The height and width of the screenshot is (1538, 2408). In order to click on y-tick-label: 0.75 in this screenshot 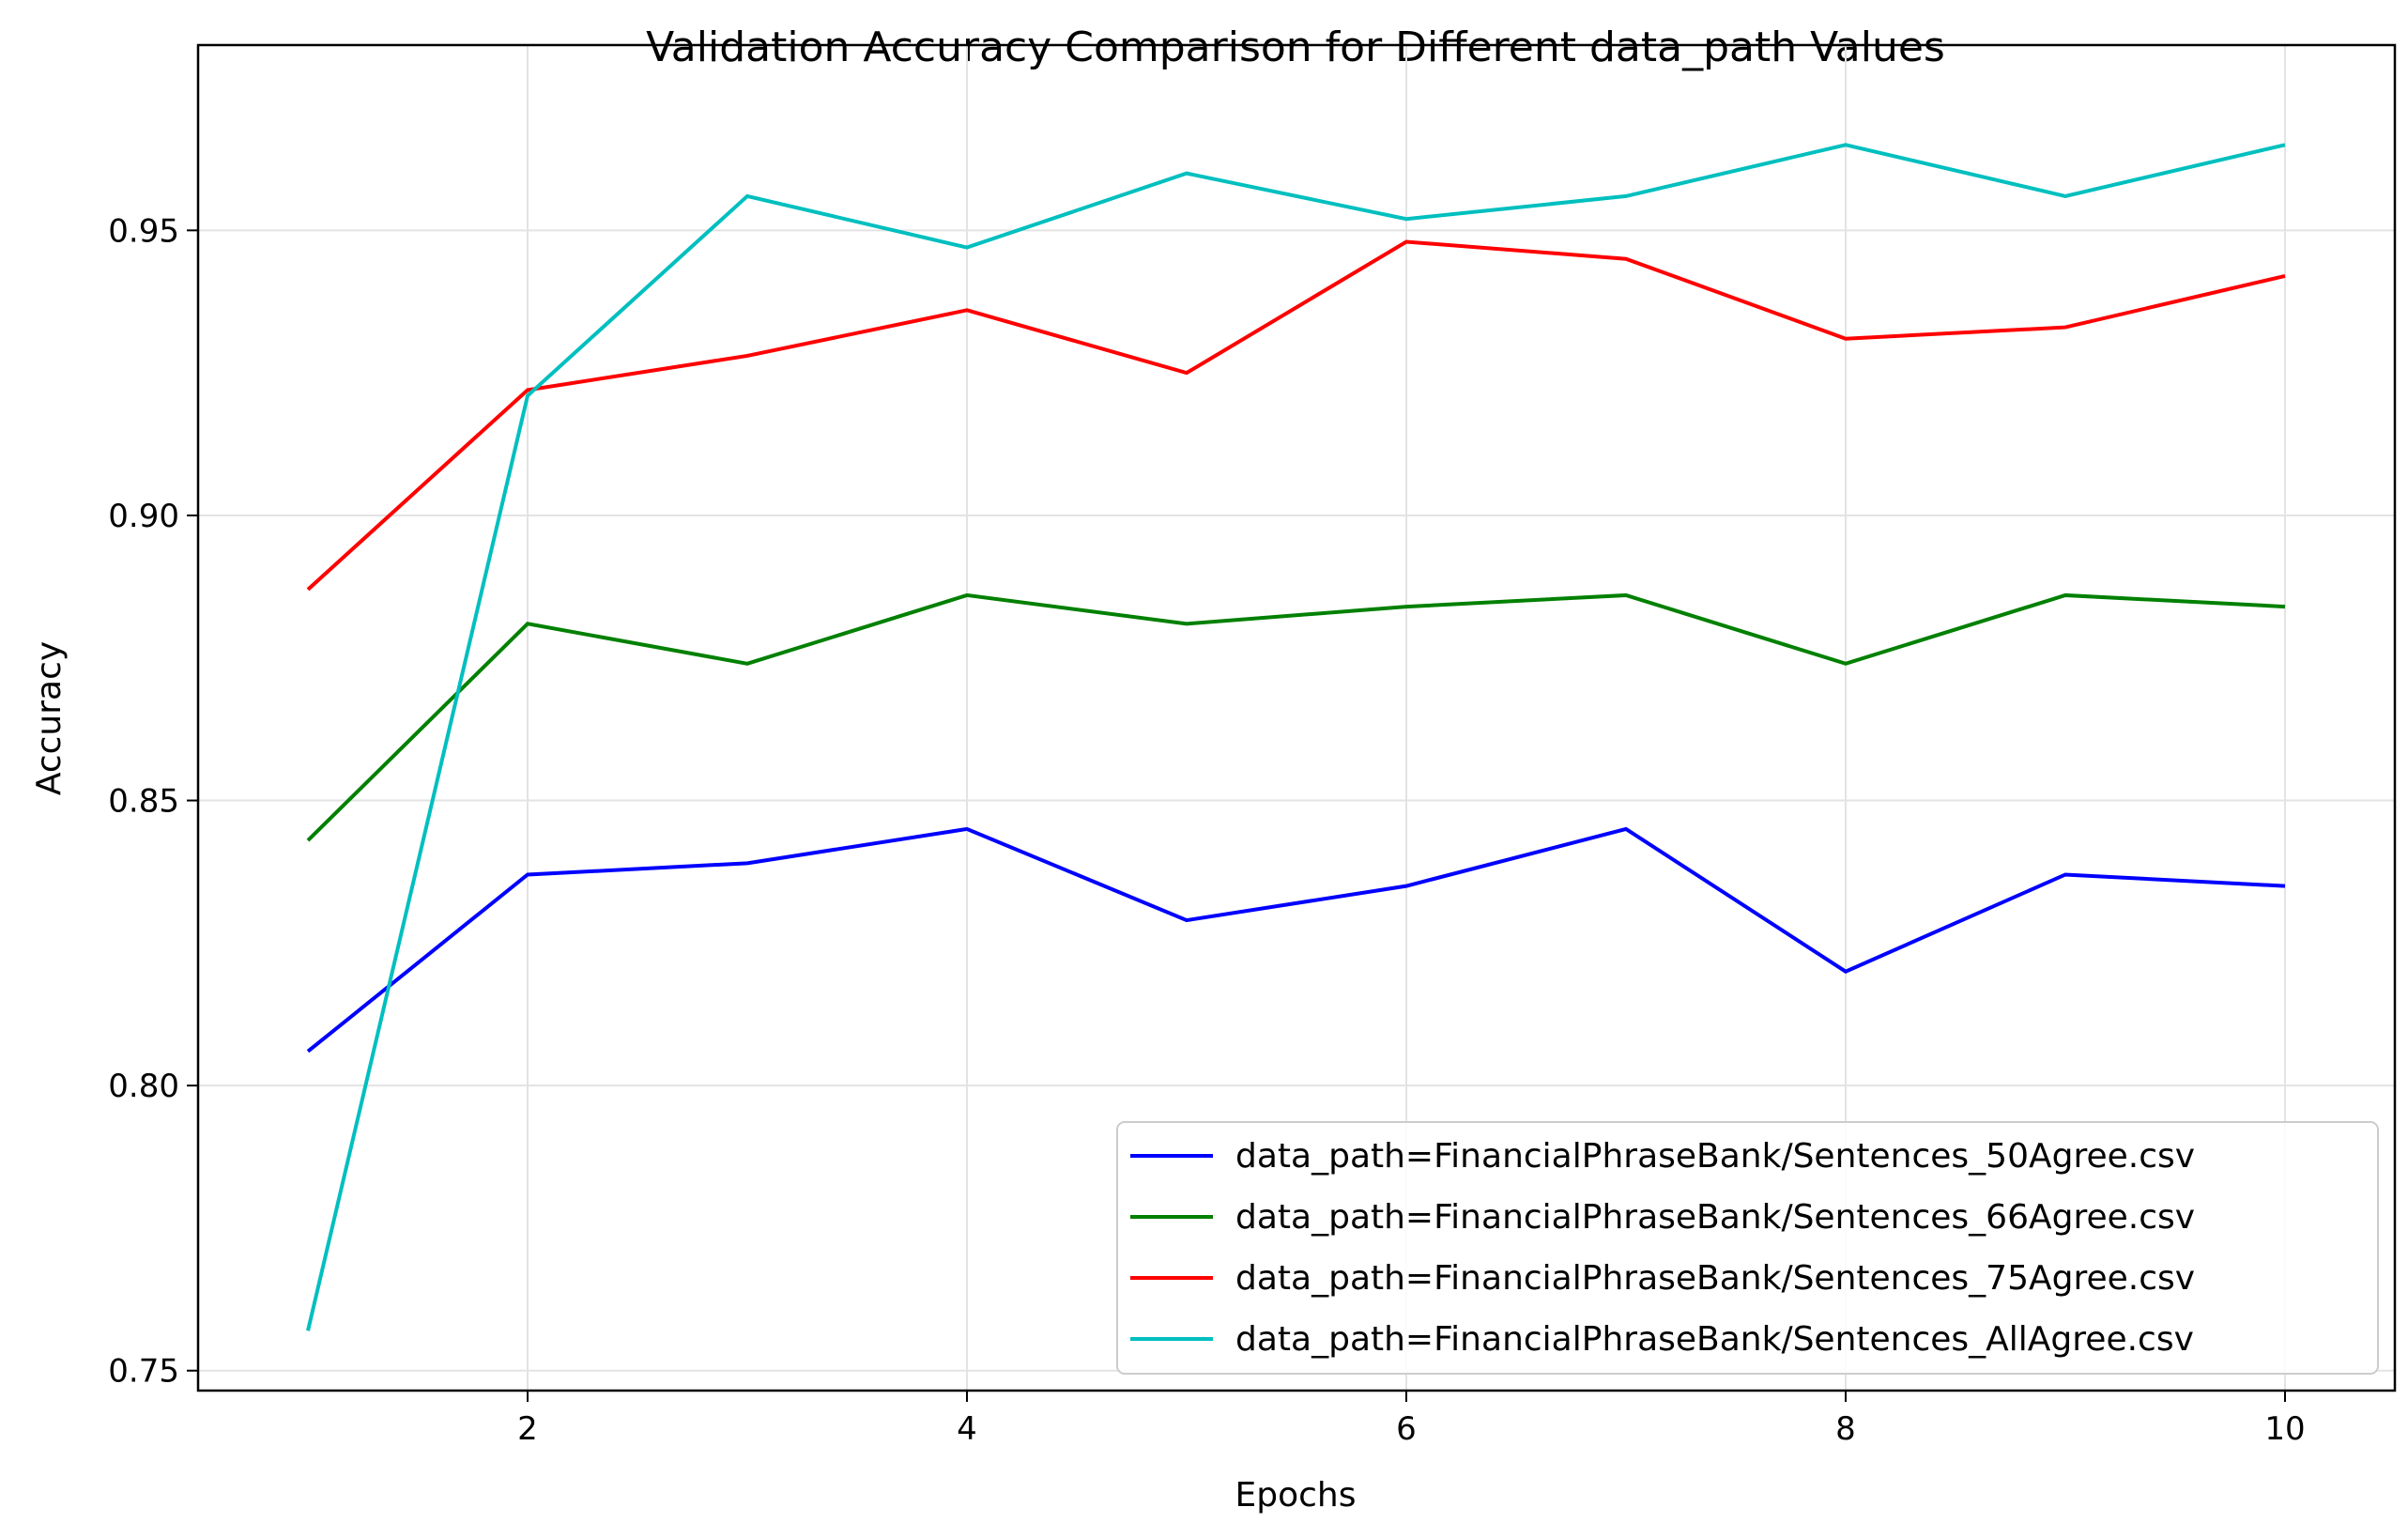, I will do `click(143, 1372)`.